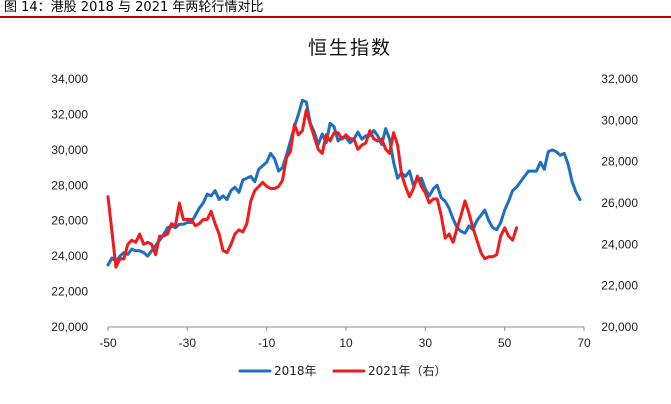 This screenshot has height=404, width=671. Describe the element at coordinates (350, 48) in the screenshot. I see `chart-title: 恒生指数` at that location.